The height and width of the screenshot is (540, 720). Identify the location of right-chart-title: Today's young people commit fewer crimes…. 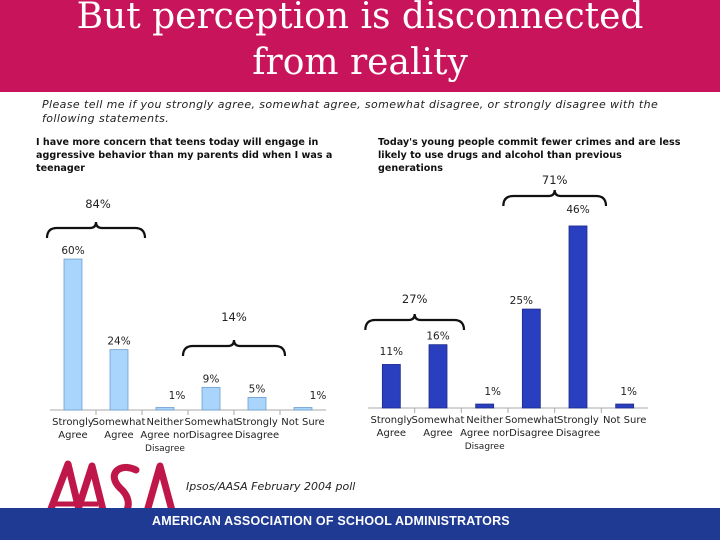
(529, 155).